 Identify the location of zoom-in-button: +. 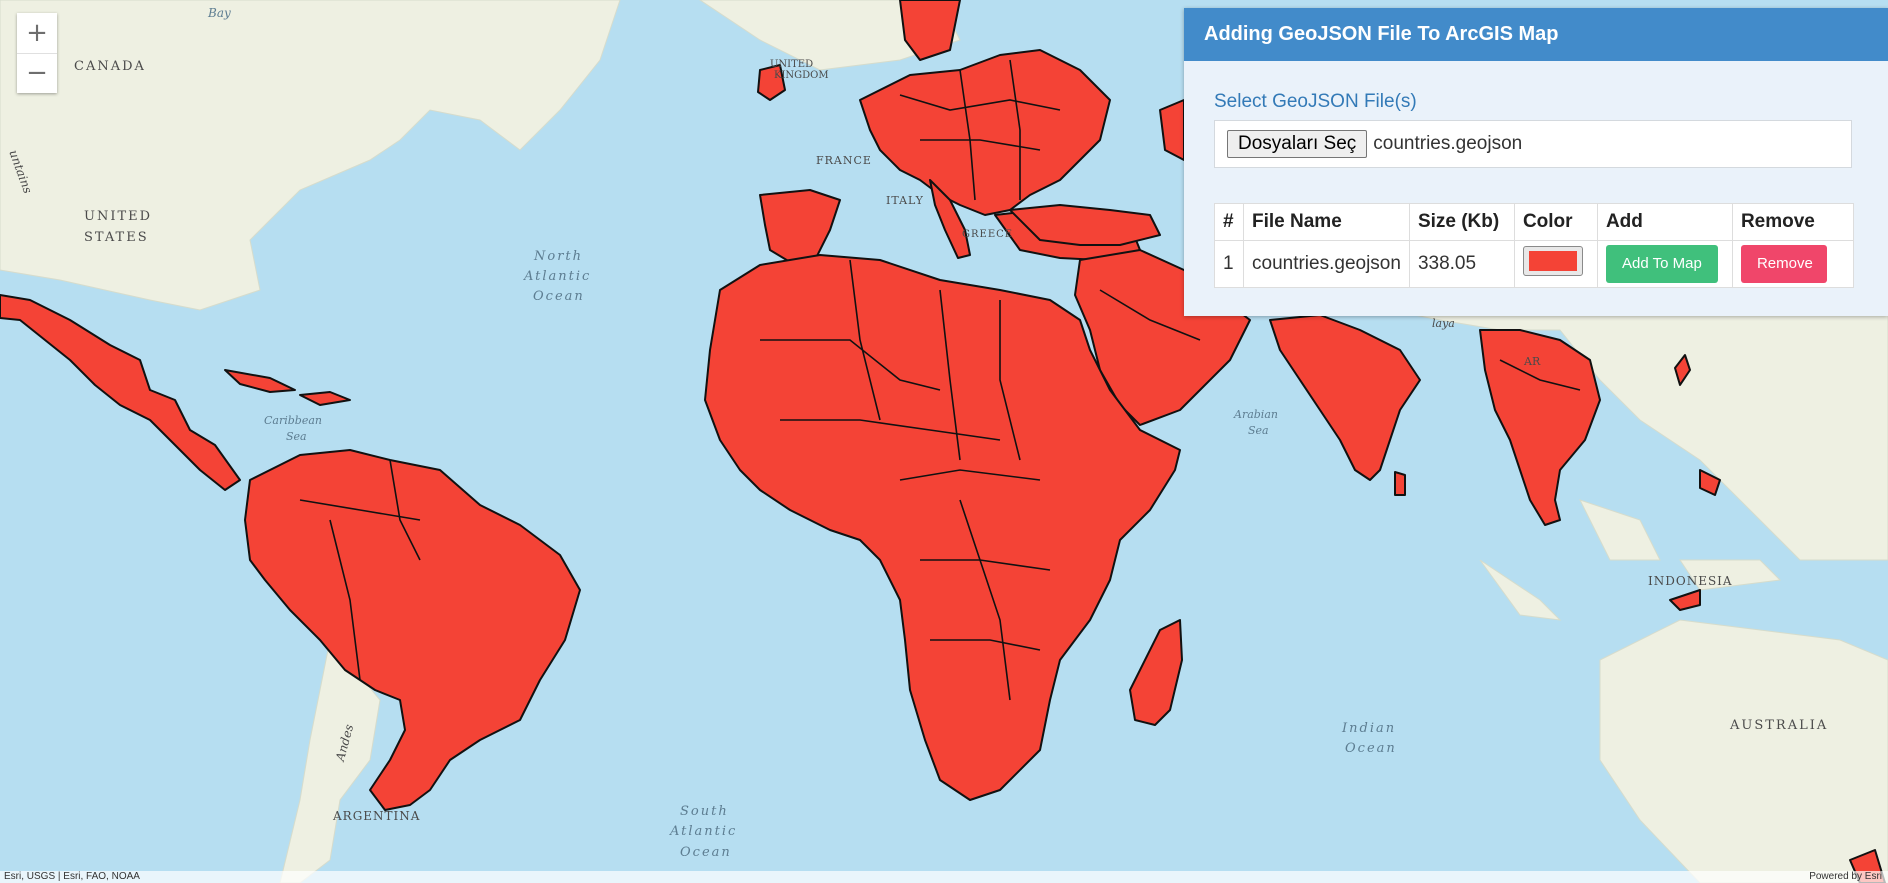
(37, 33).